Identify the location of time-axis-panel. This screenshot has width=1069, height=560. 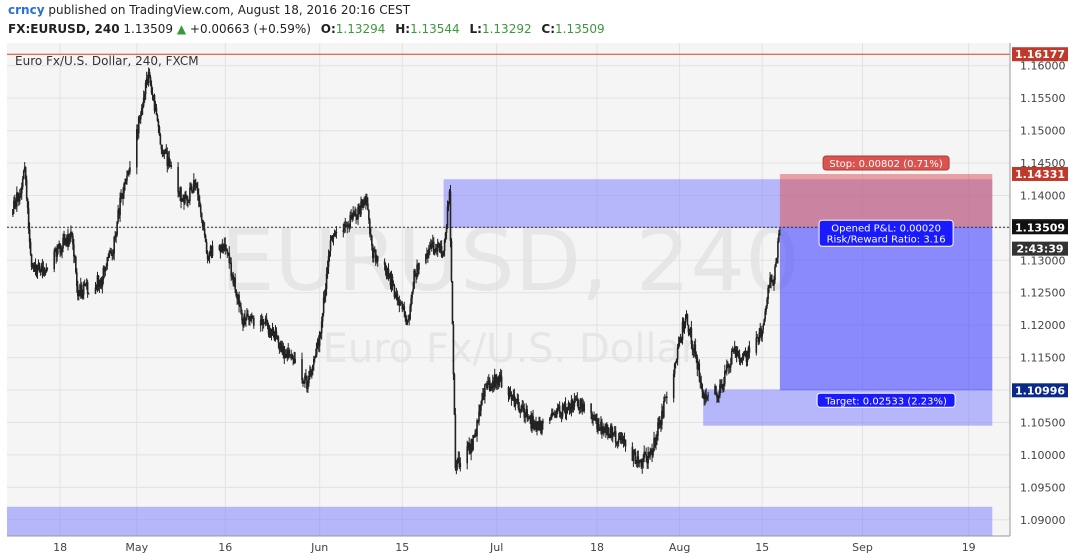
(534, 548).